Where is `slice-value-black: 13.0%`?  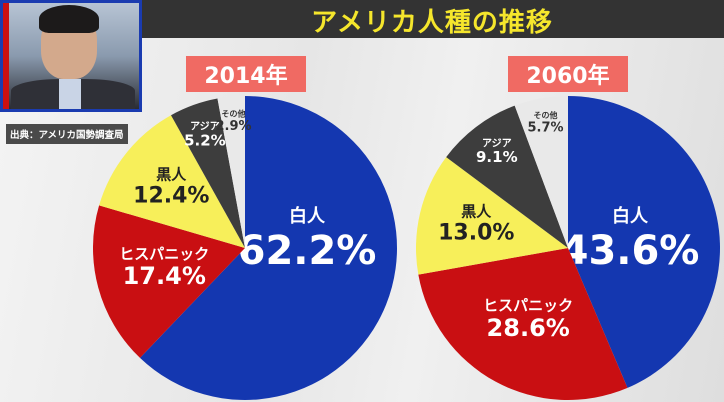 slice-value-black: 13.0% is located at coordinates (476, 232).